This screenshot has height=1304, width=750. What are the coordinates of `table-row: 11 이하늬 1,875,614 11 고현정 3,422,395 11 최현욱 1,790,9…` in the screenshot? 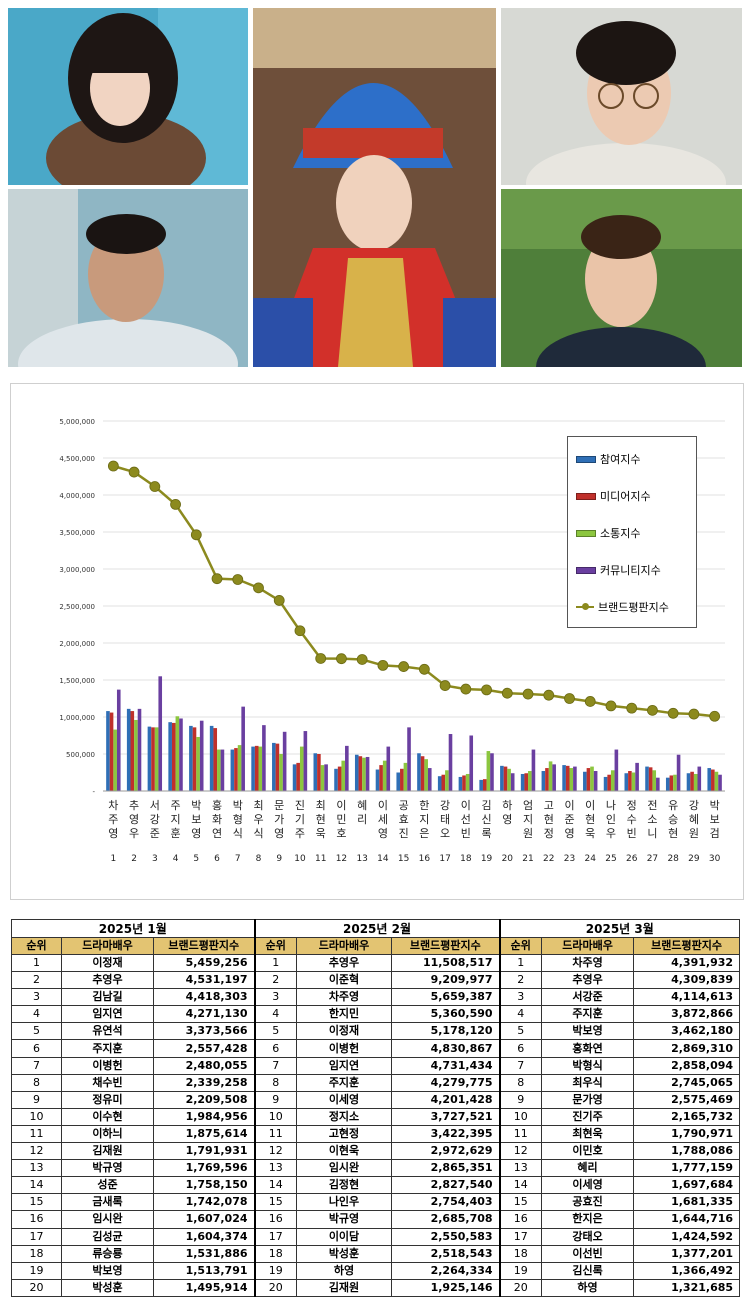 It's located at (376, 1134).